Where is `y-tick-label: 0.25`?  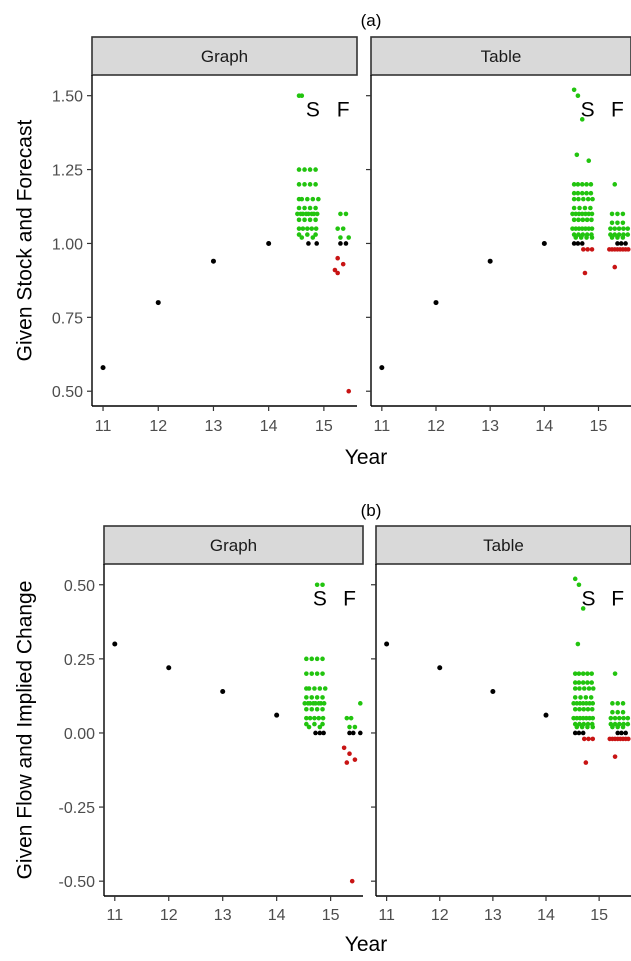 y-tick-label: 0.25 is located at coordinates (79, 660).